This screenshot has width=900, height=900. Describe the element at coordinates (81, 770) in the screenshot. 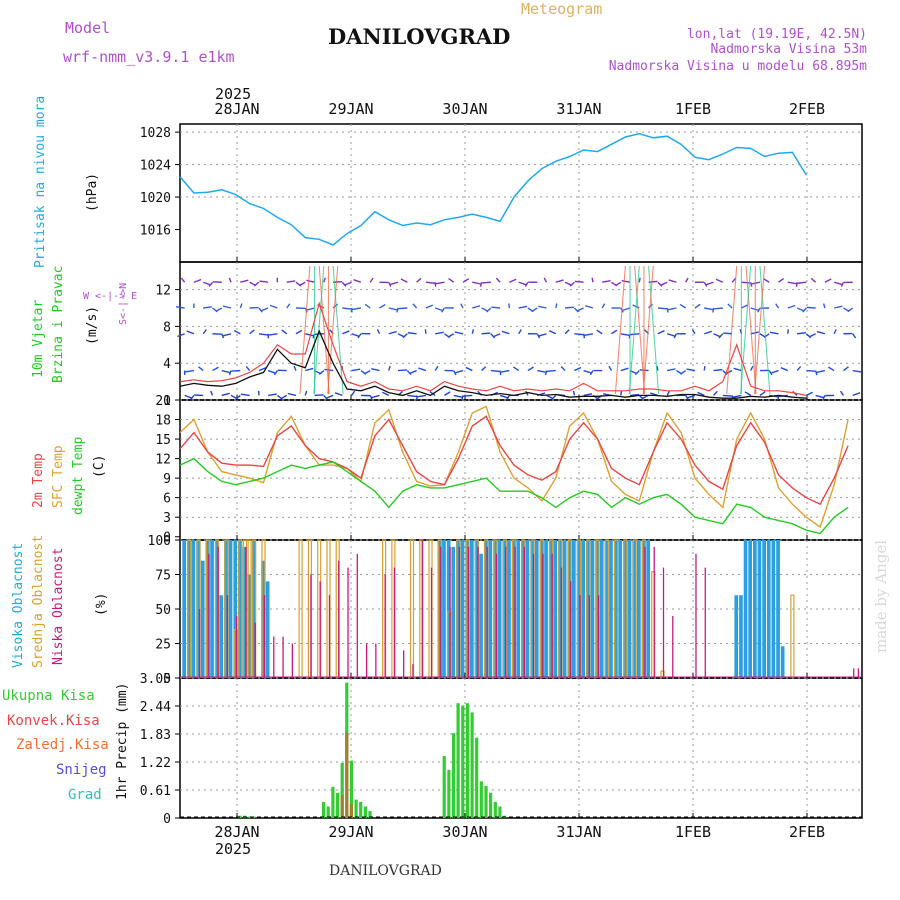

I see `legend-snow: Snijeg` at that location.